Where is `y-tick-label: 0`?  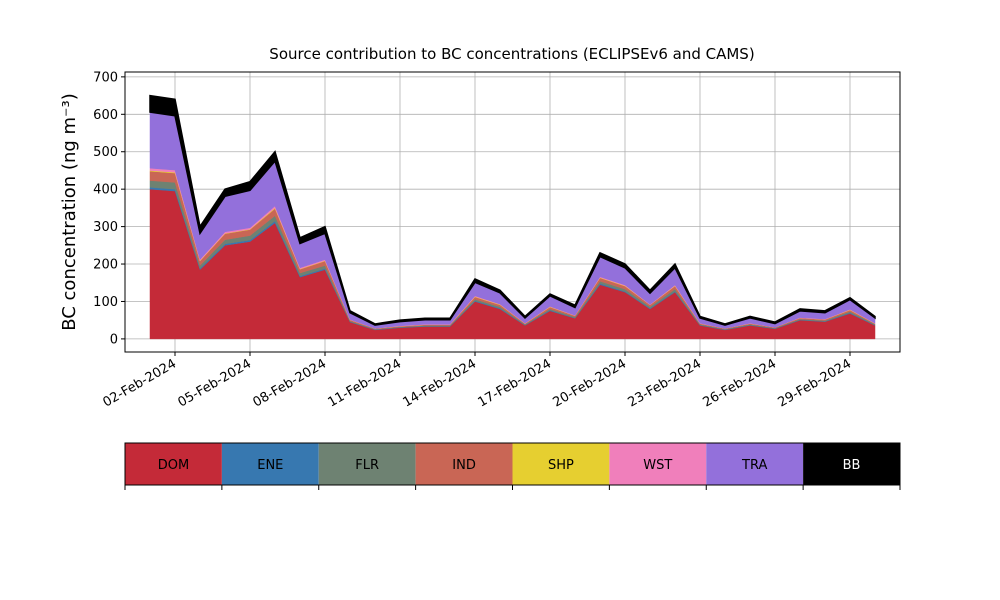 y-tick-label: 0 is located at coordinates (114, 339).